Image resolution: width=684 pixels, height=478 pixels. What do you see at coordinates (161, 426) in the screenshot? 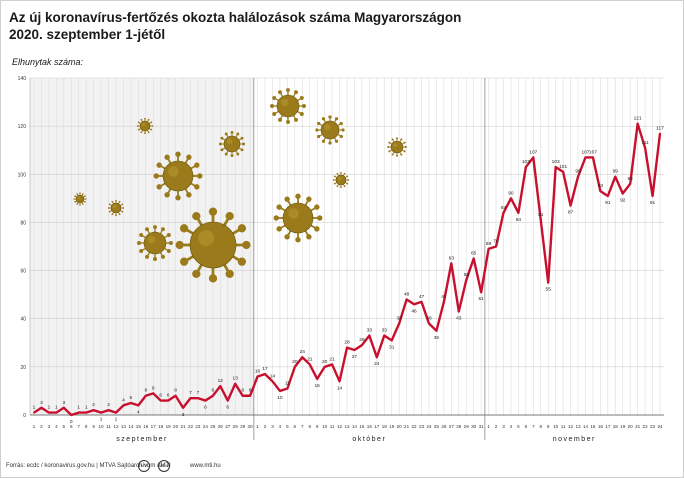
I see `x-tick-label: 18` at bounding box center [161, 426].